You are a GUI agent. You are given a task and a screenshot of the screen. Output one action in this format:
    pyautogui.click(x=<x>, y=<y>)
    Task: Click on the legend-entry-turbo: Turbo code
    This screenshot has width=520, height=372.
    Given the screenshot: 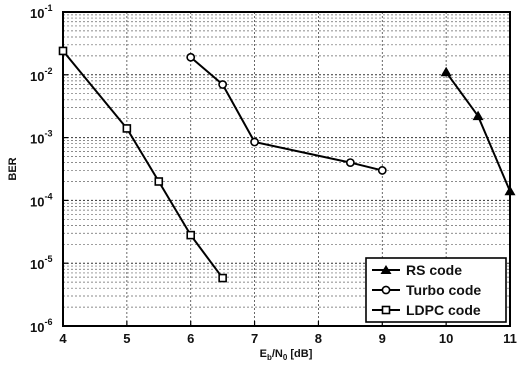 What is the action you would take?
    pyautogui.click(x=426, y=290)
    